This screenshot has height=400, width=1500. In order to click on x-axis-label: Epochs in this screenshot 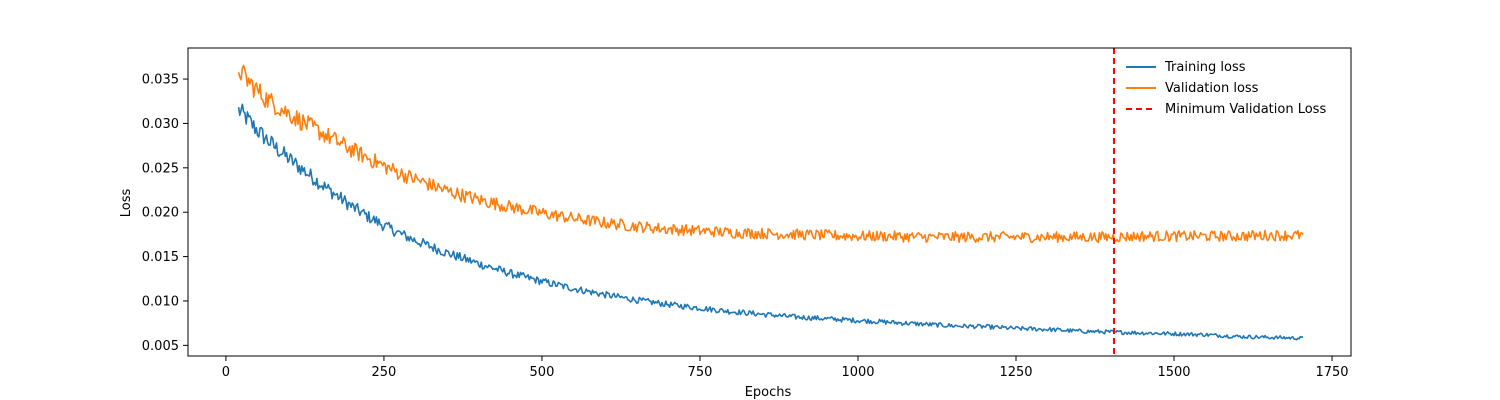, I will do `click(768, 392)`.